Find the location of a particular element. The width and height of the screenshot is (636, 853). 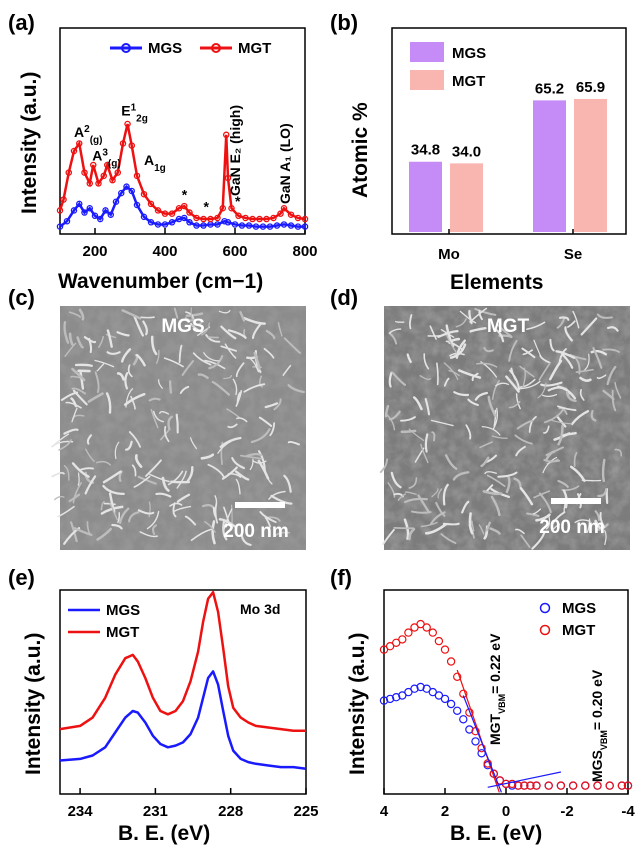

raman-peak-label: * is located at coordinates (185, 195).